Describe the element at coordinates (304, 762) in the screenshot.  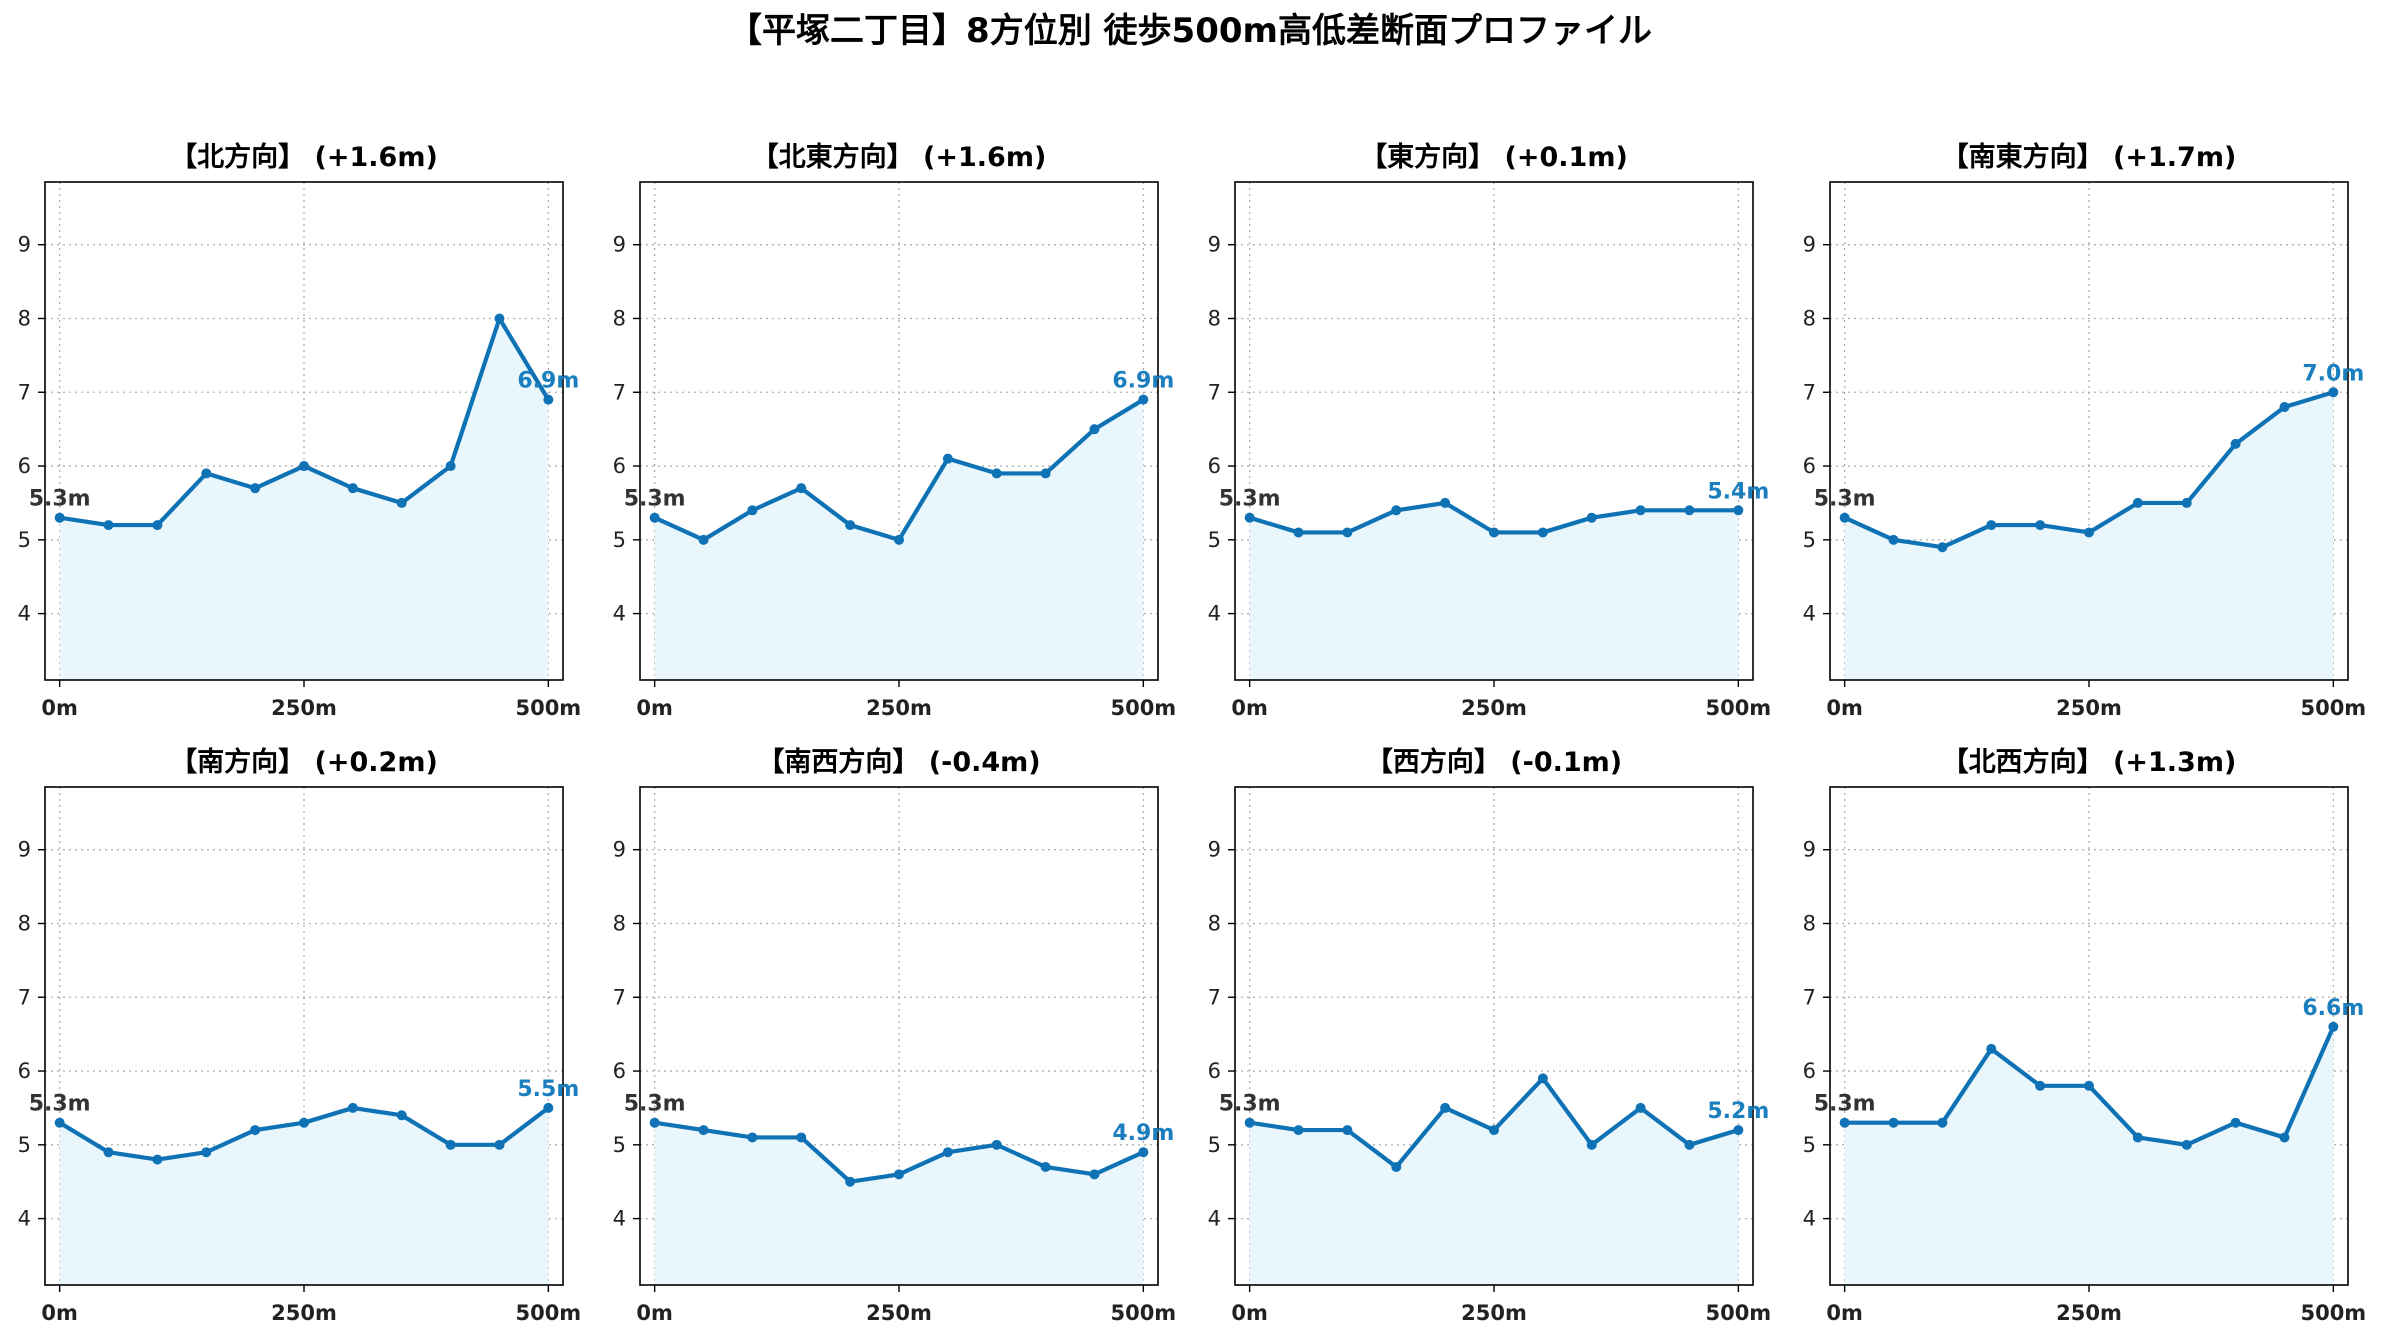
I see `panel-title: 【南方向】 (+0.2m)` at that location.